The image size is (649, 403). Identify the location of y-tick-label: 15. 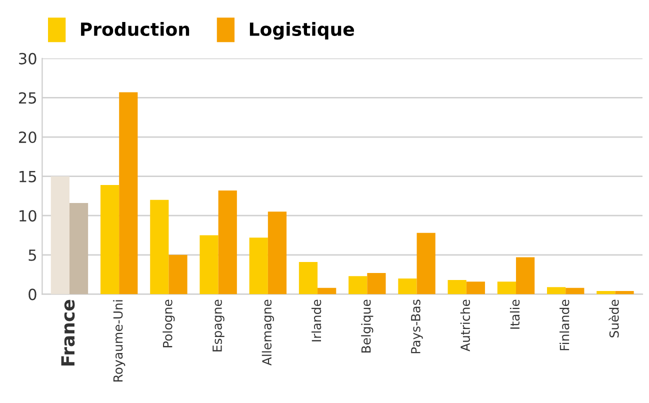
(28, 176).